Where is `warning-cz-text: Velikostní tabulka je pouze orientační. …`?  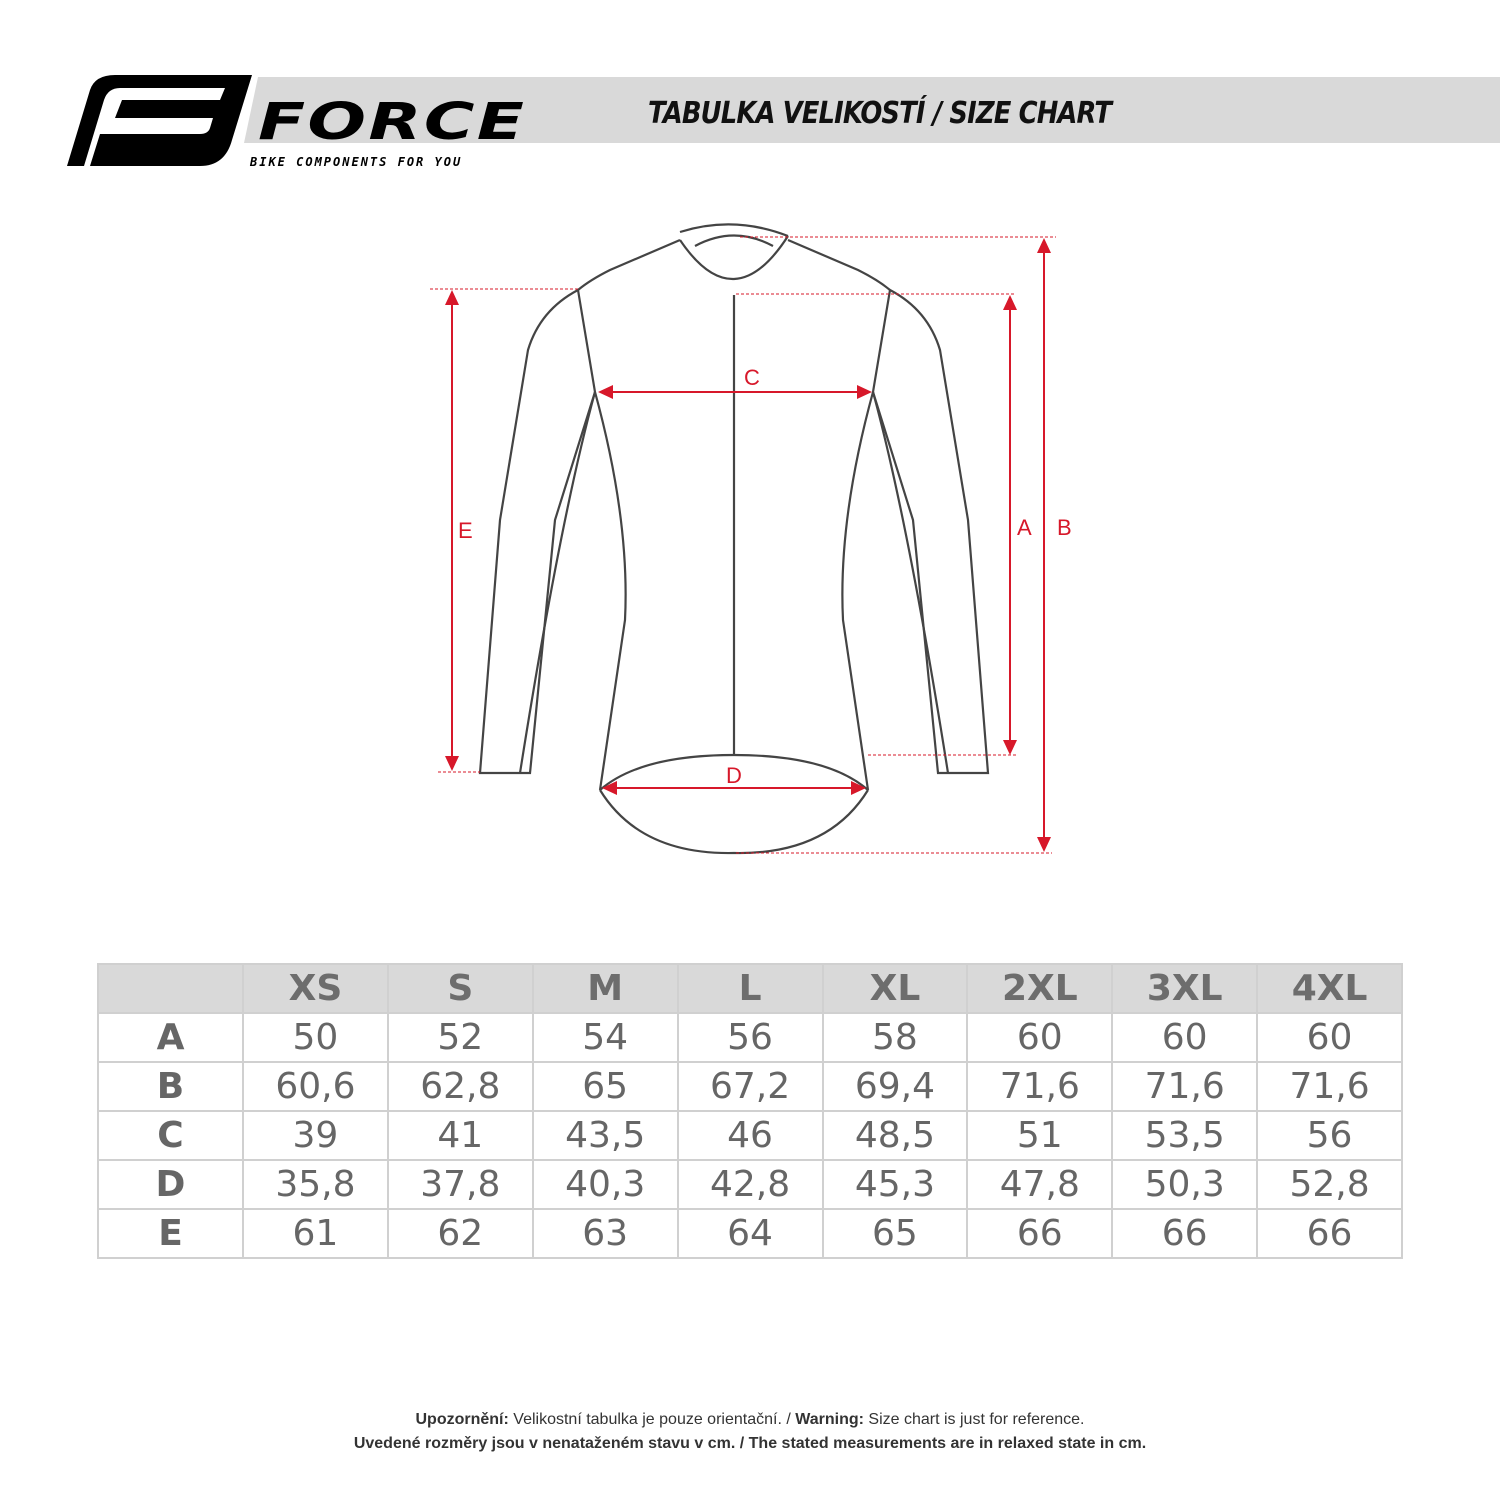 warning-cz-text: Velikostní tabulka je pouze orientační. … is located at coordinates (652, 1419).